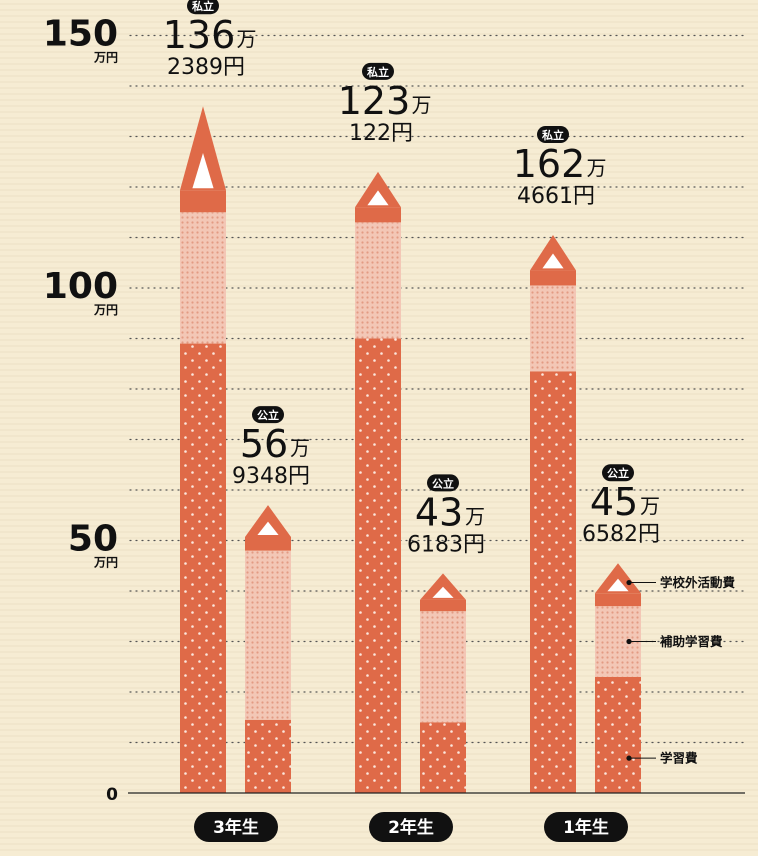 Image resolution: width=758 pixels, height=856 pixels. Describe the element at coordinates (80, 286) in the screenshot. I see `y-tick-label: 100` at that location.